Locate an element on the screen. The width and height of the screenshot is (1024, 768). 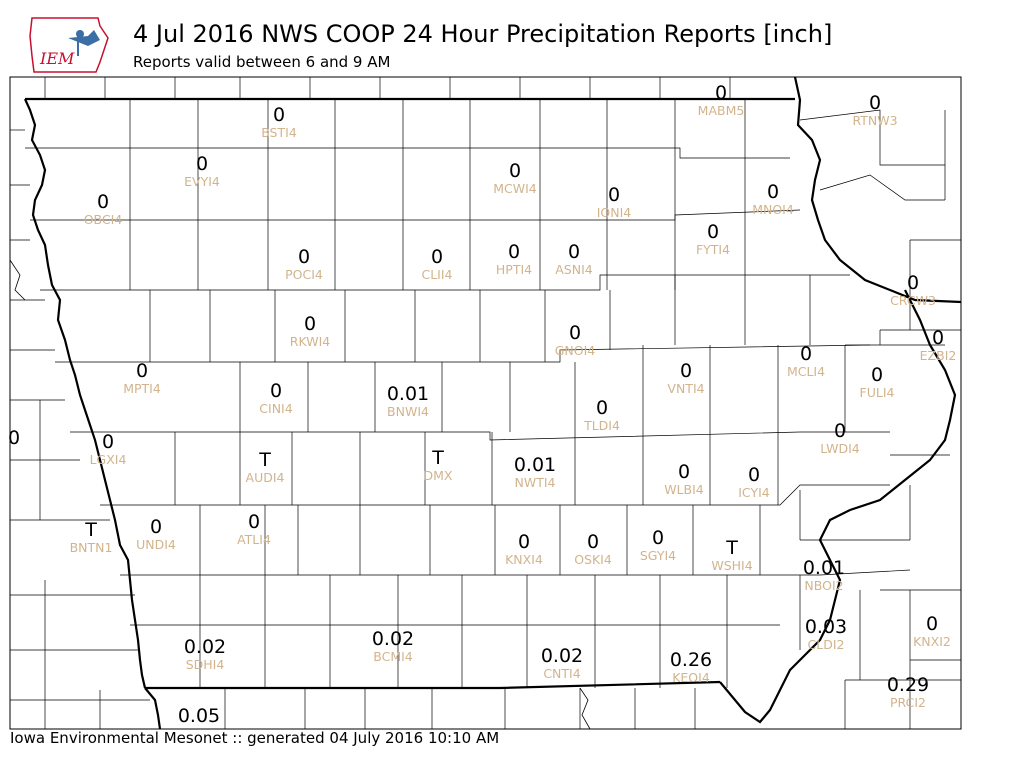
station-id: CLII4 is located at coordinates (436, 274).